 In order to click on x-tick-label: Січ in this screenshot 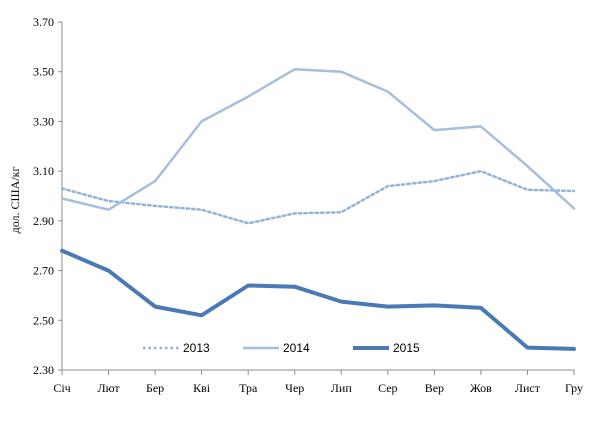, I will do `click(61, 388)`.